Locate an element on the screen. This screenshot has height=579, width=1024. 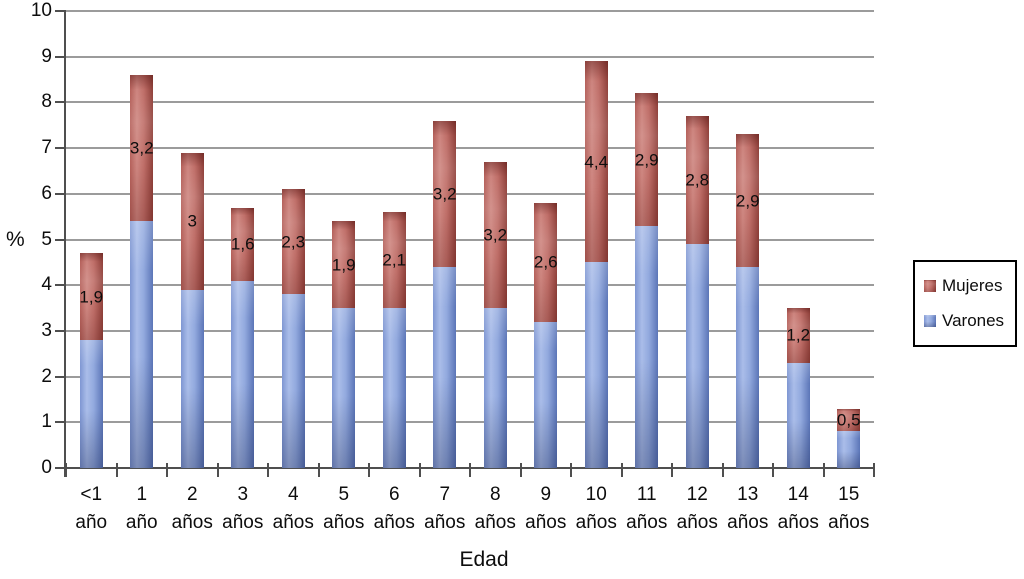
y-axis-tick-label: 1 is located at coordinates (46, 422).